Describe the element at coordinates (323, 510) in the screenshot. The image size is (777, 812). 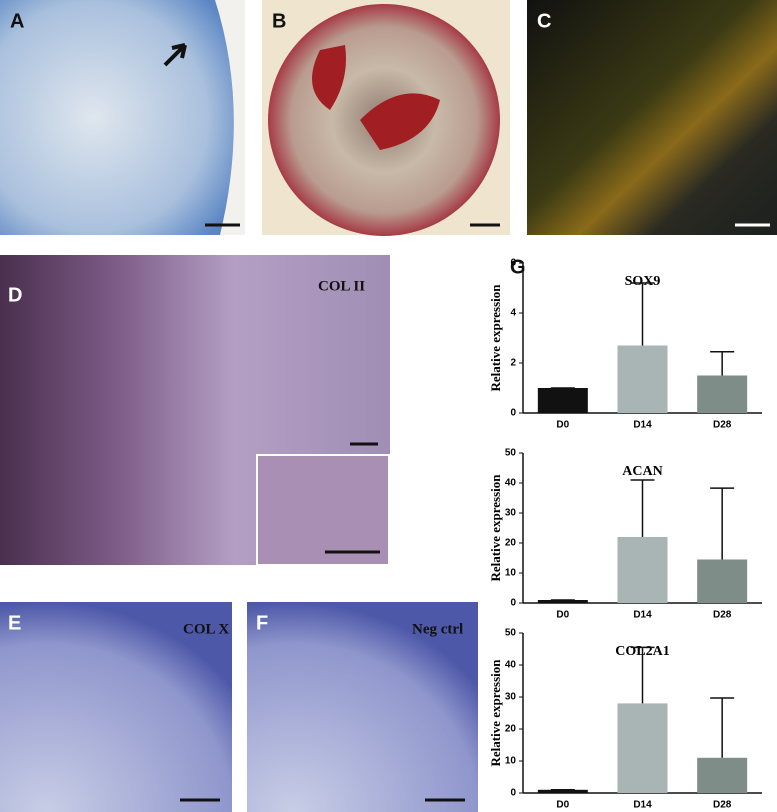
I see `image-d-inset` at that location.